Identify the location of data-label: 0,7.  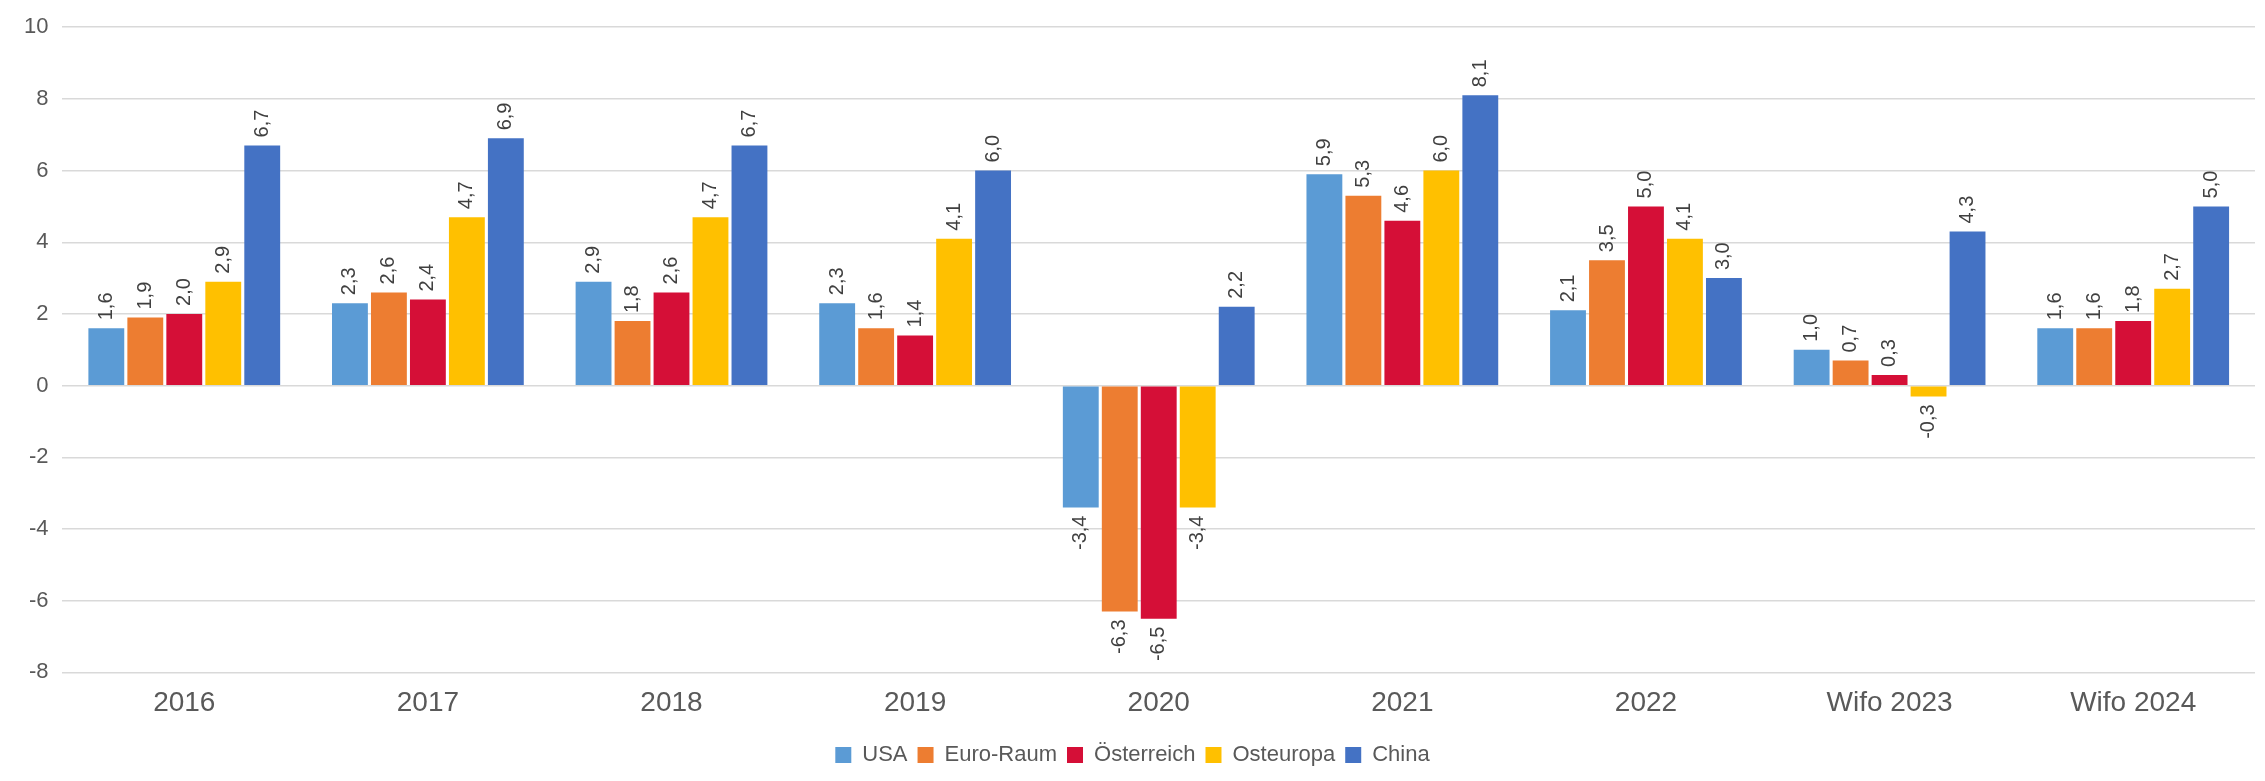
(1849, 338).